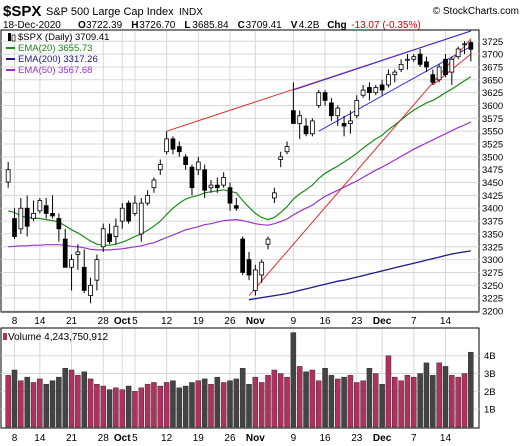  What do you see at coordinates (191, 12) in the screenshot?
I see `exchange-label: INDX` at bounding box center [191, 12].